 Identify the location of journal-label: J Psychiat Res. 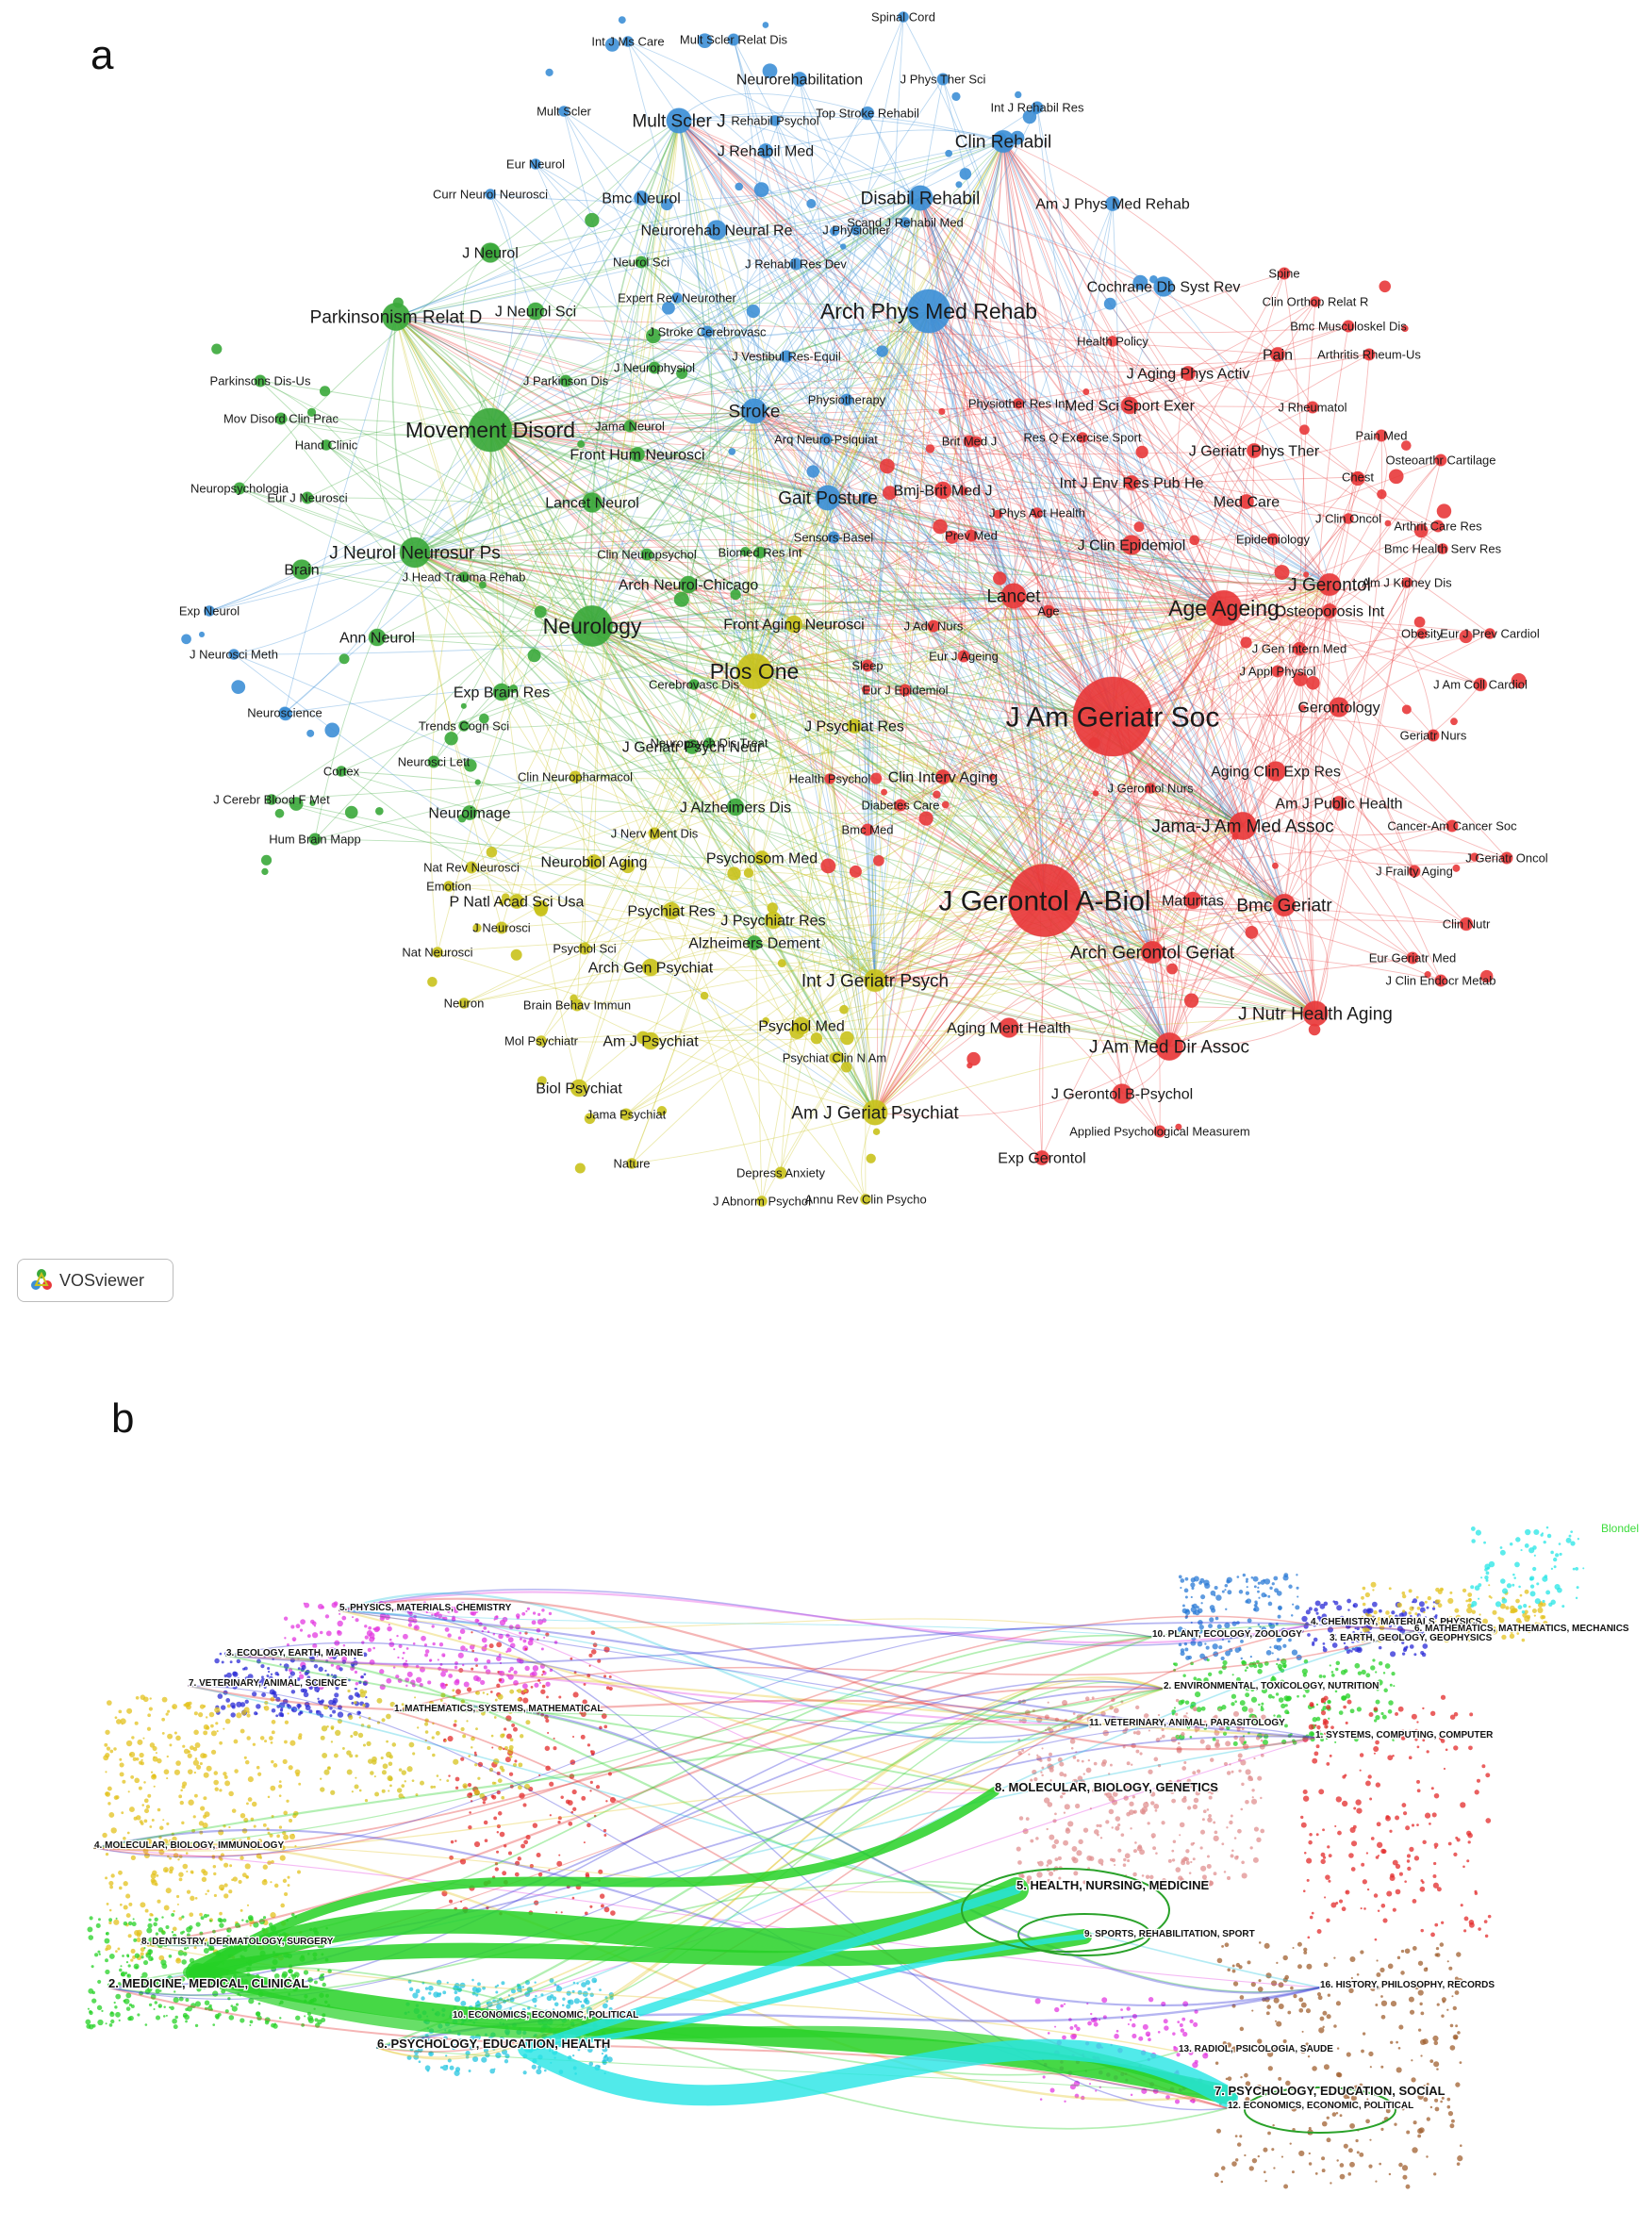
(854, 727).